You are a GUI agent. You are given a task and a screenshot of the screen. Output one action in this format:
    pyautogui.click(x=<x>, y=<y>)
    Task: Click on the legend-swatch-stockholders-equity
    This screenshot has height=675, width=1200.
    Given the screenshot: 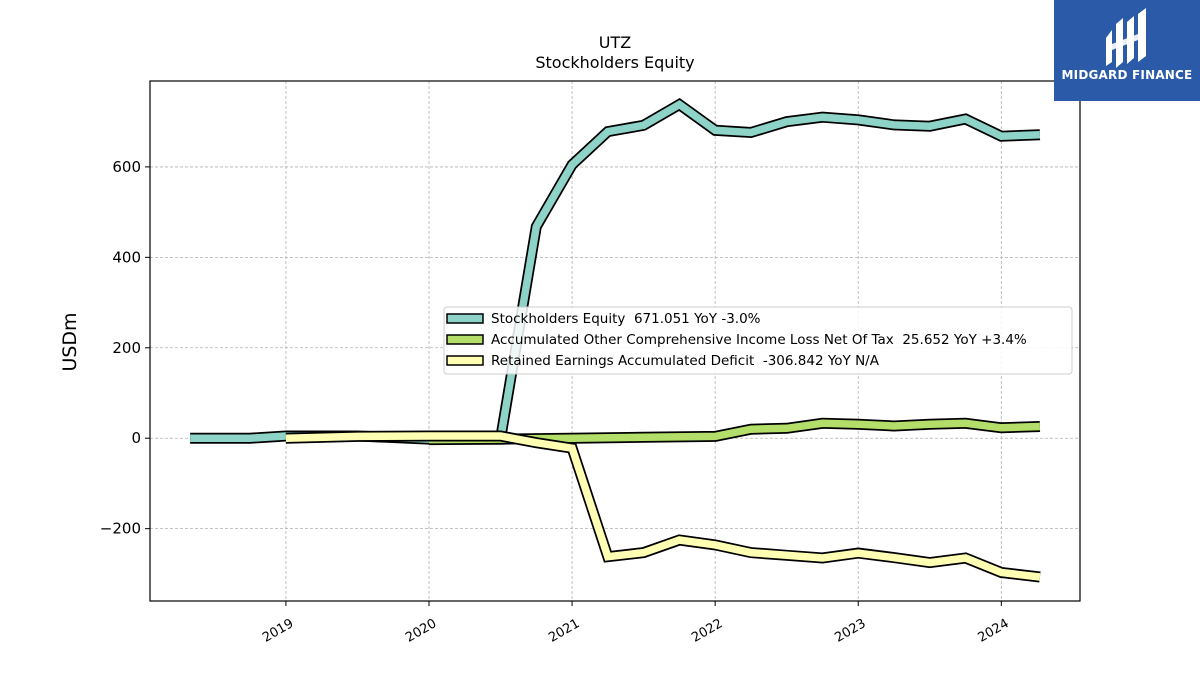 What is the action you would take?
    pyautogui.click(x=465, y=318)
    